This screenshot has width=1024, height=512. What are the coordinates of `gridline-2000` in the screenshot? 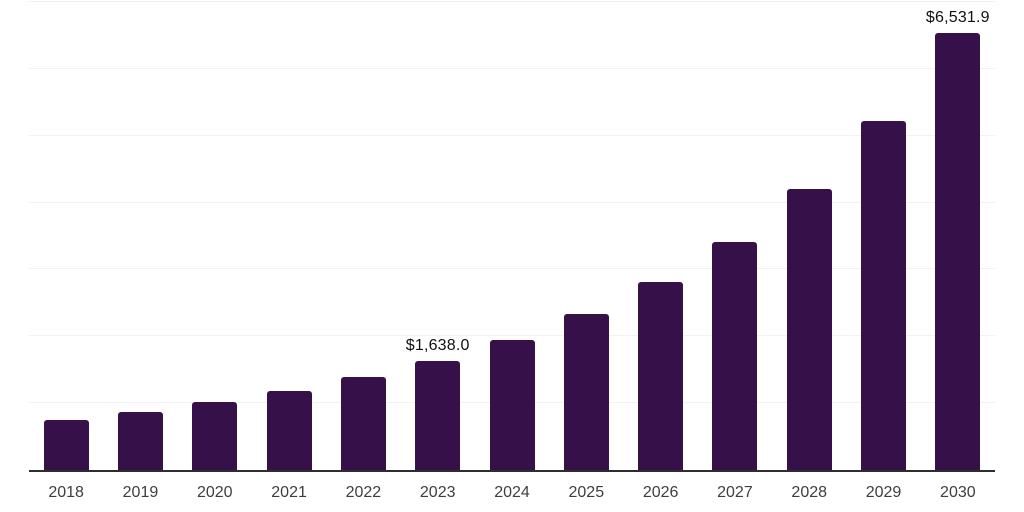 It's located at (512, 336).